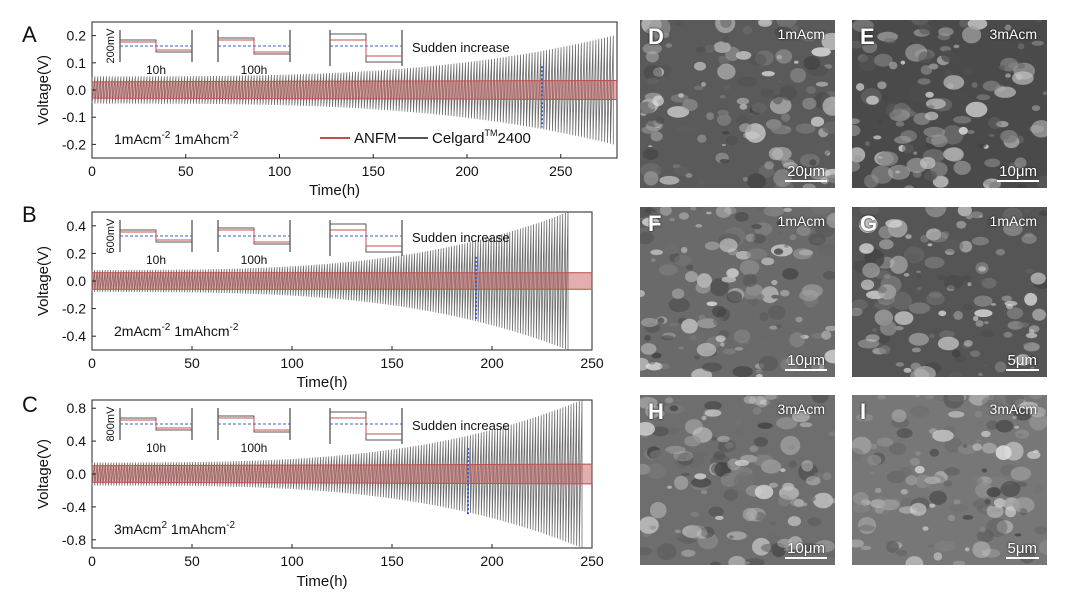  I want to click on annotation-sudden-increase: Sudden increase, so click(461, 425).